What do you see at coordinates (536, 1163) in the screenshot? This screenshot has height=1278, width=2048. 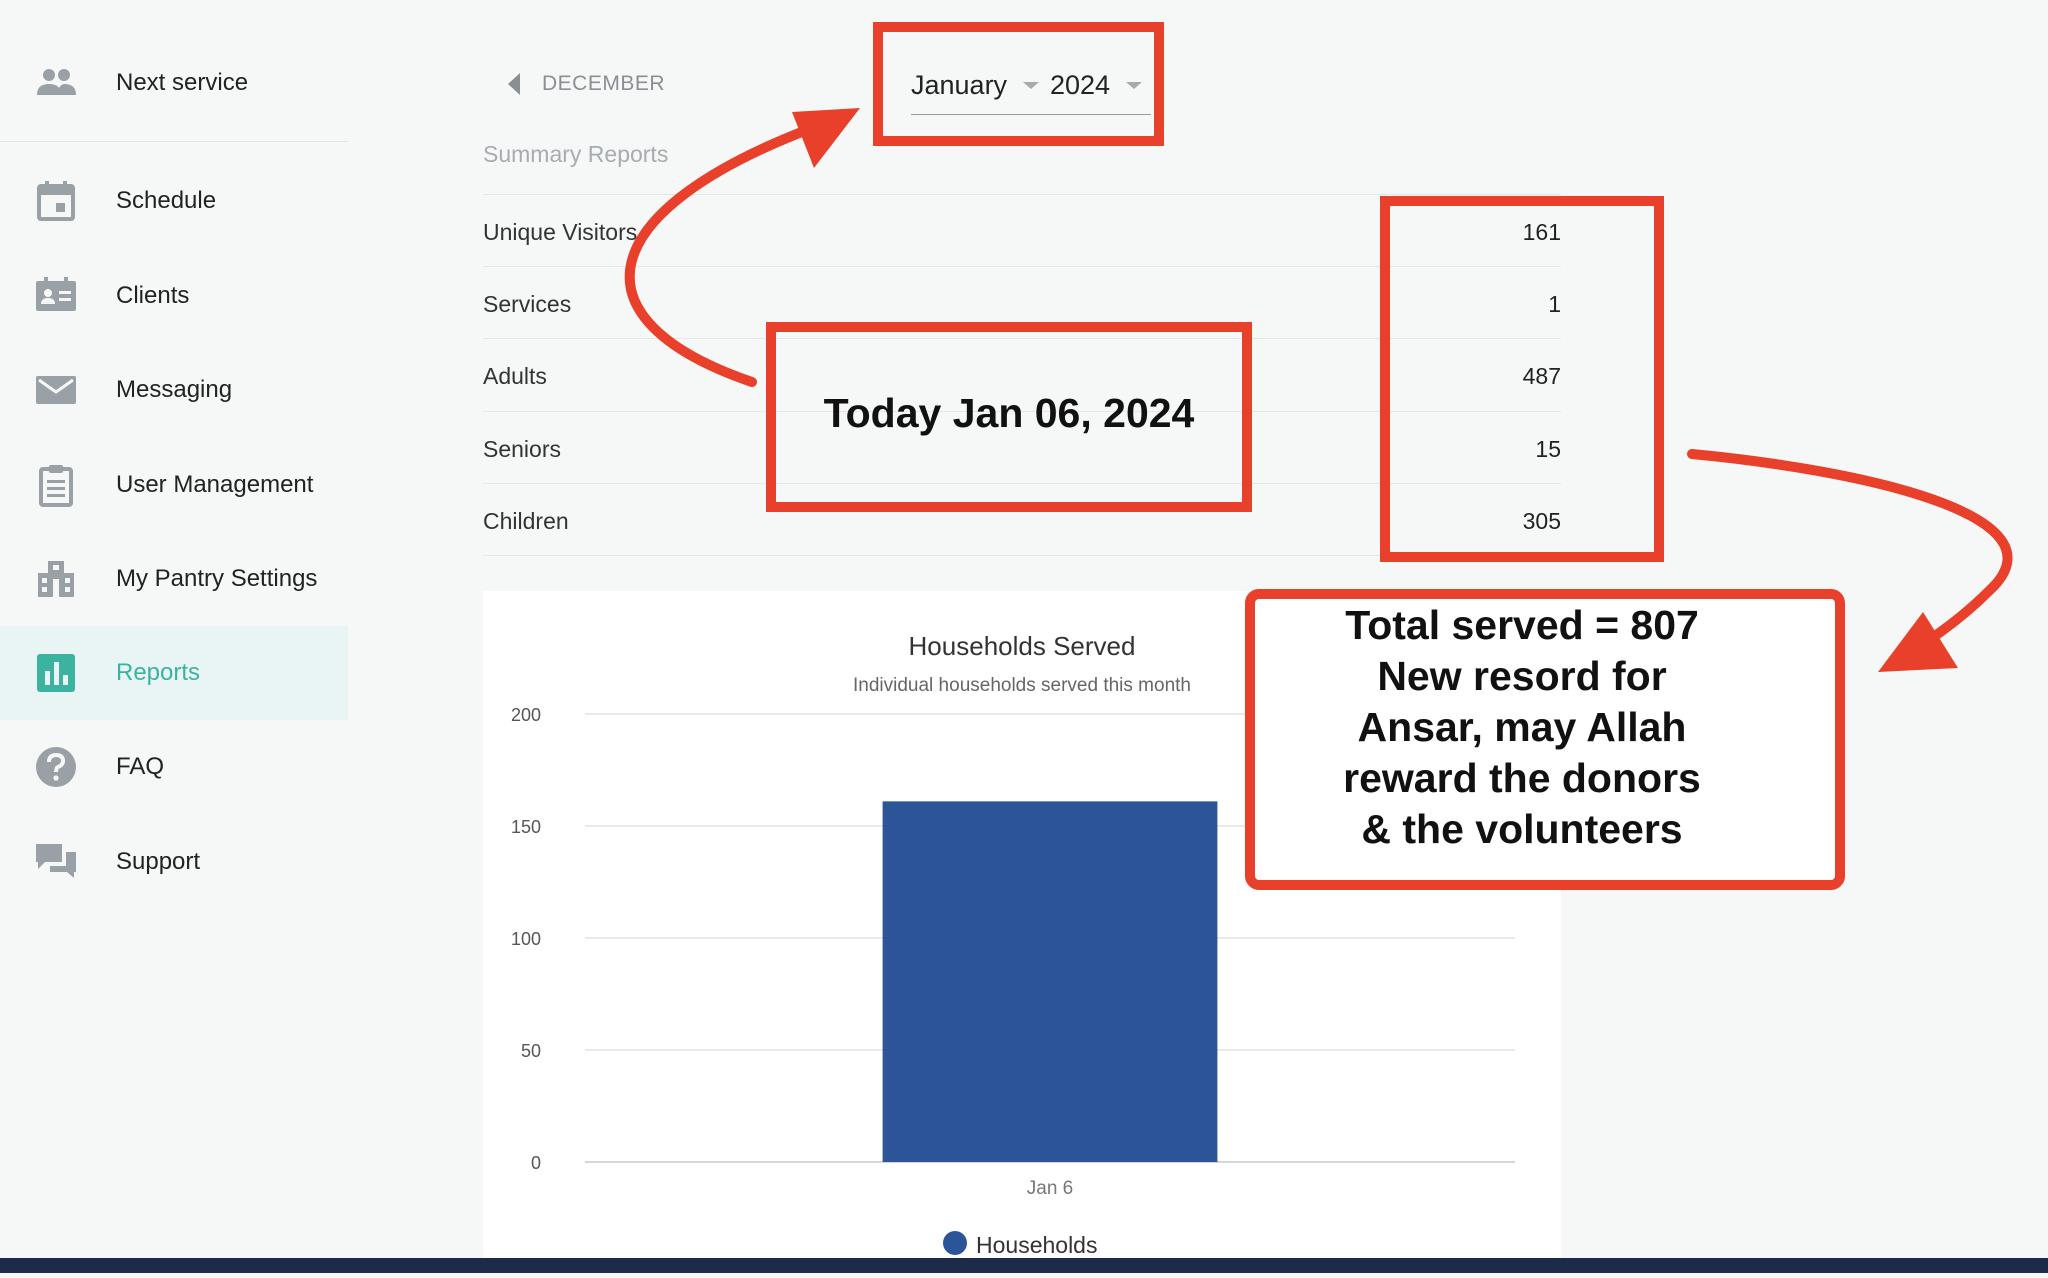 I see `y-tick-label: 0` at bounding box center [536, 1163].